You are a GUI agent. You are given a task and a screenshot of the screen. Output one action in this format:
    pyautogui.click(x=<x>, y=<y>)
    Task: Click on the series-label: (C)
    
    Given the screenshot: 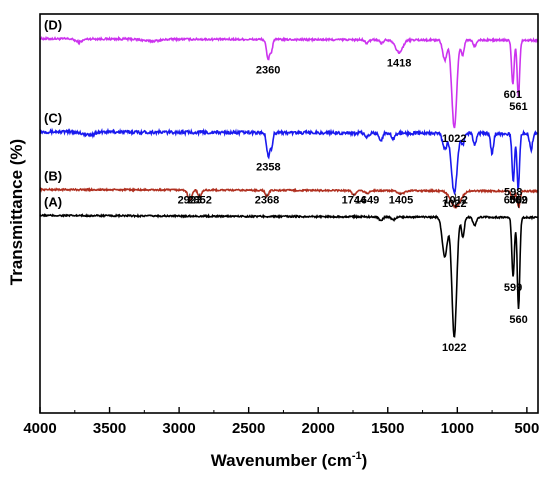 What is the action you would take?
    pyautogui.click(x=53, y=118)
    